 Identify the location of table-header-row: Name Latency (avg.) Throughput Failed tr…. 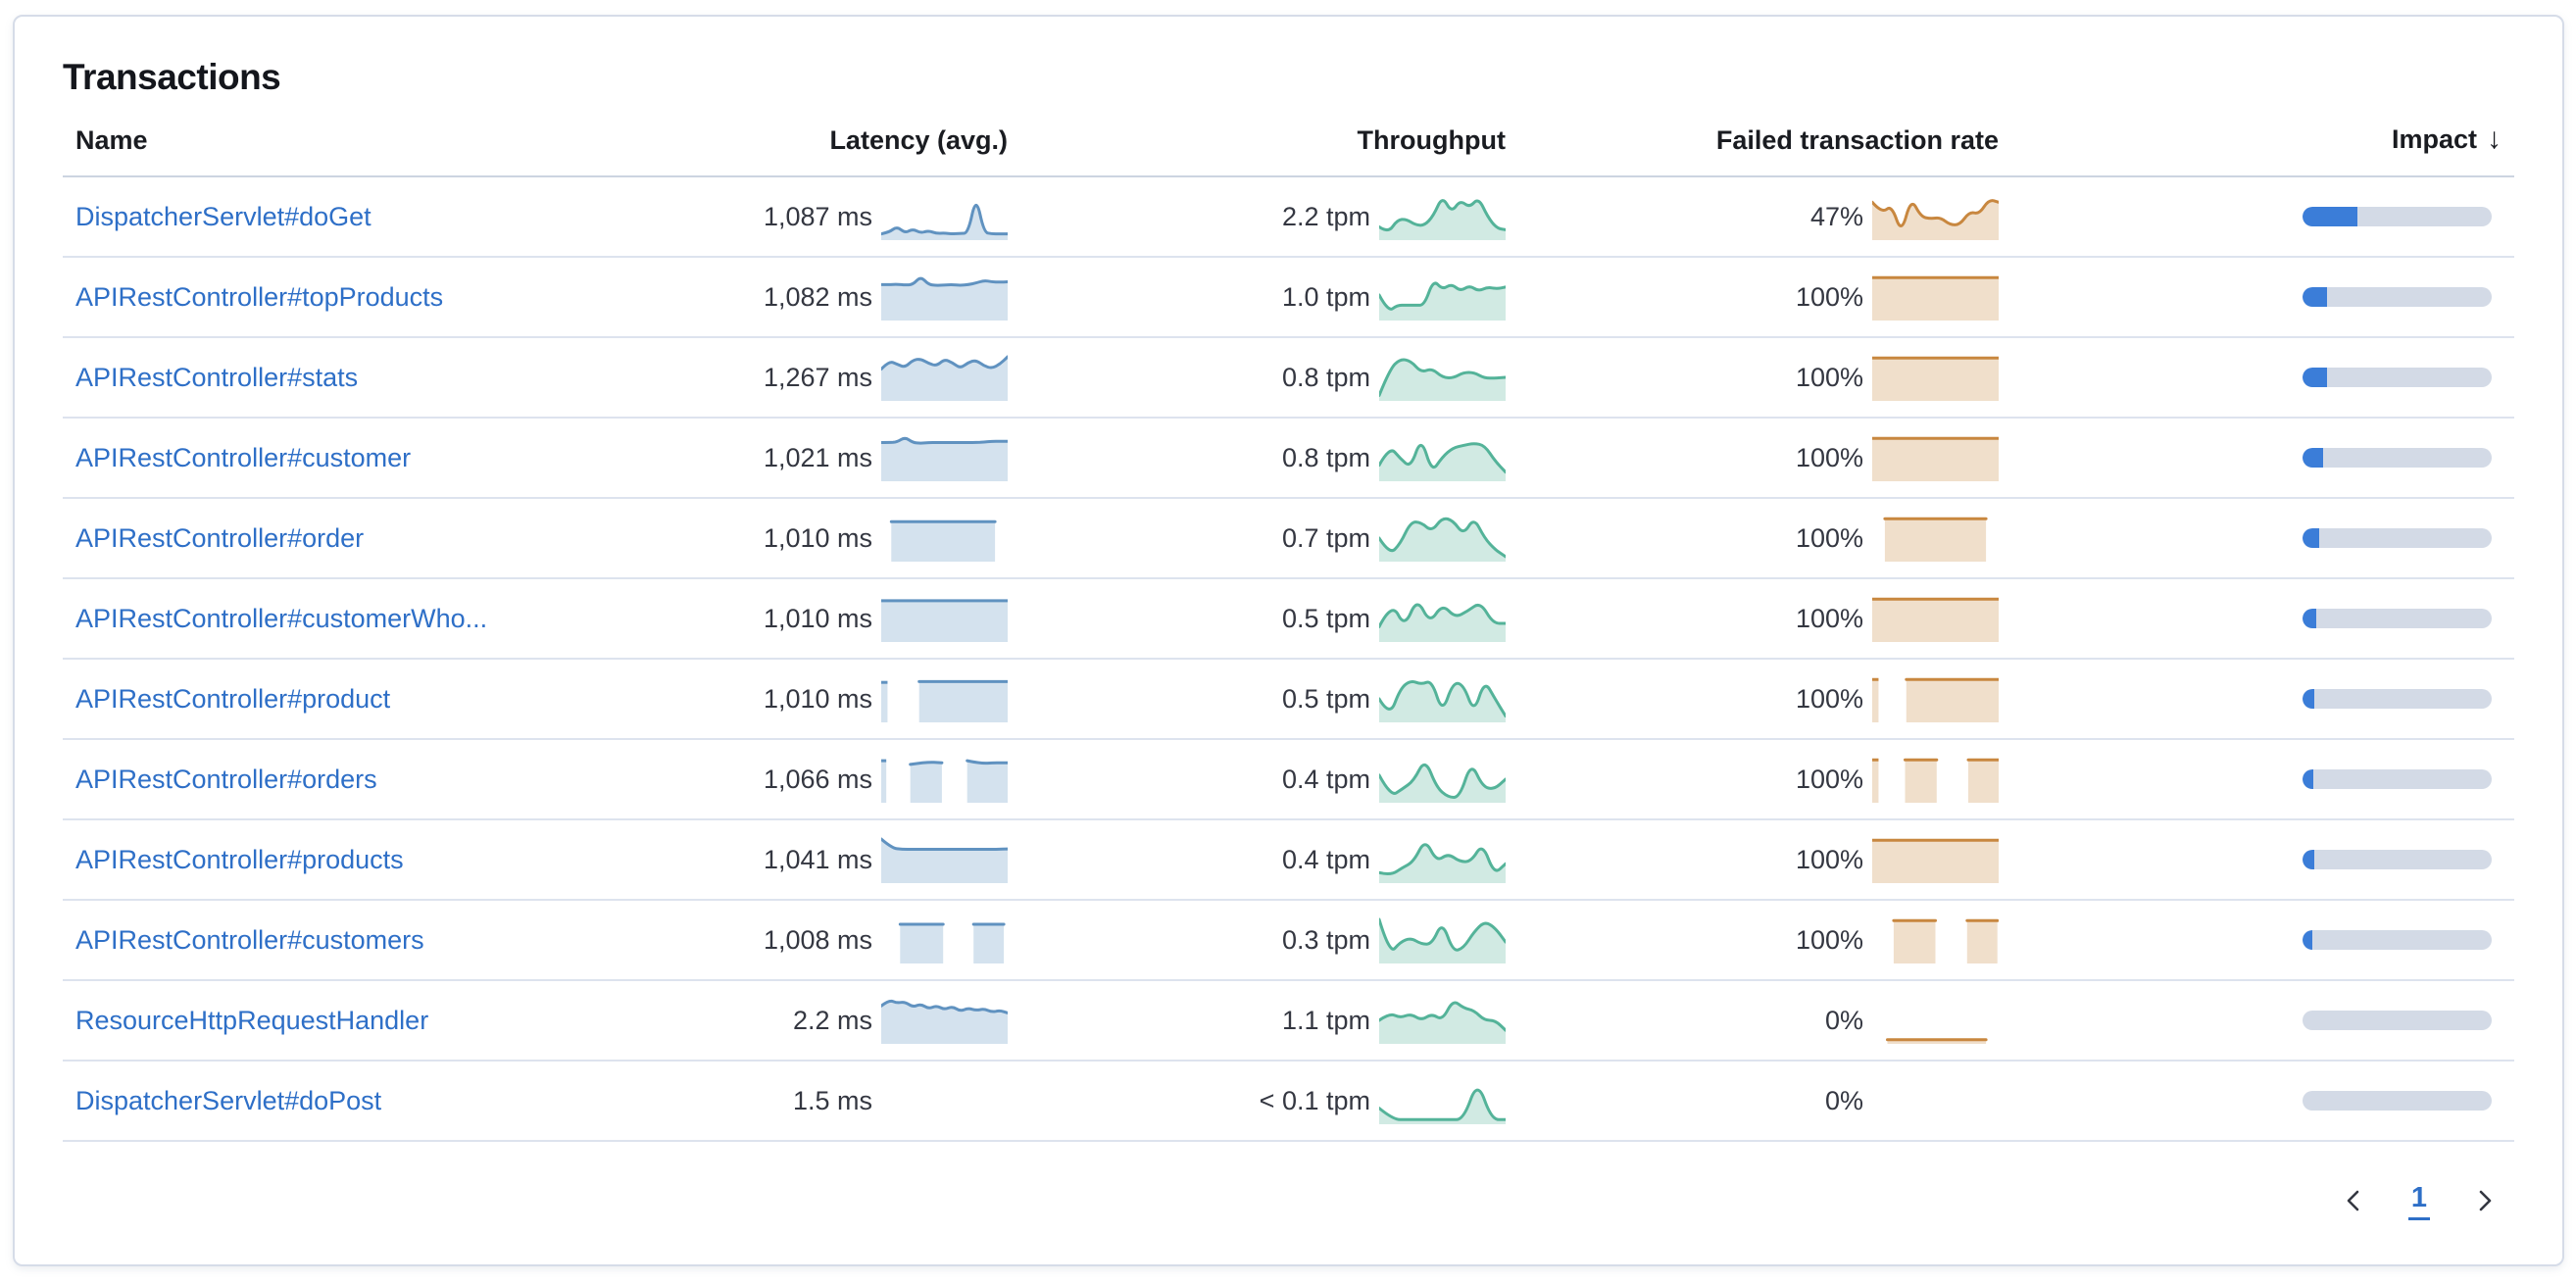
(1288, 139).